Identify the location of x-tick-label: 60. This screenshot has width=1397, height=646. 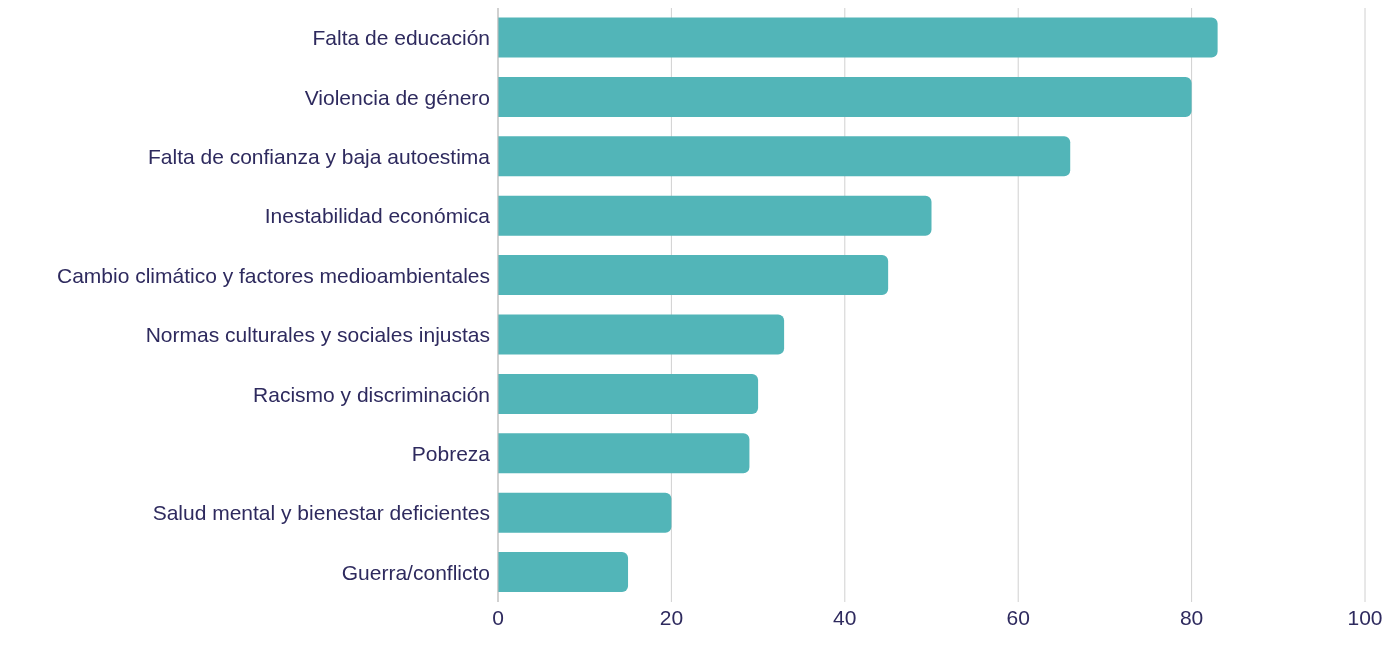
(1018, 617).